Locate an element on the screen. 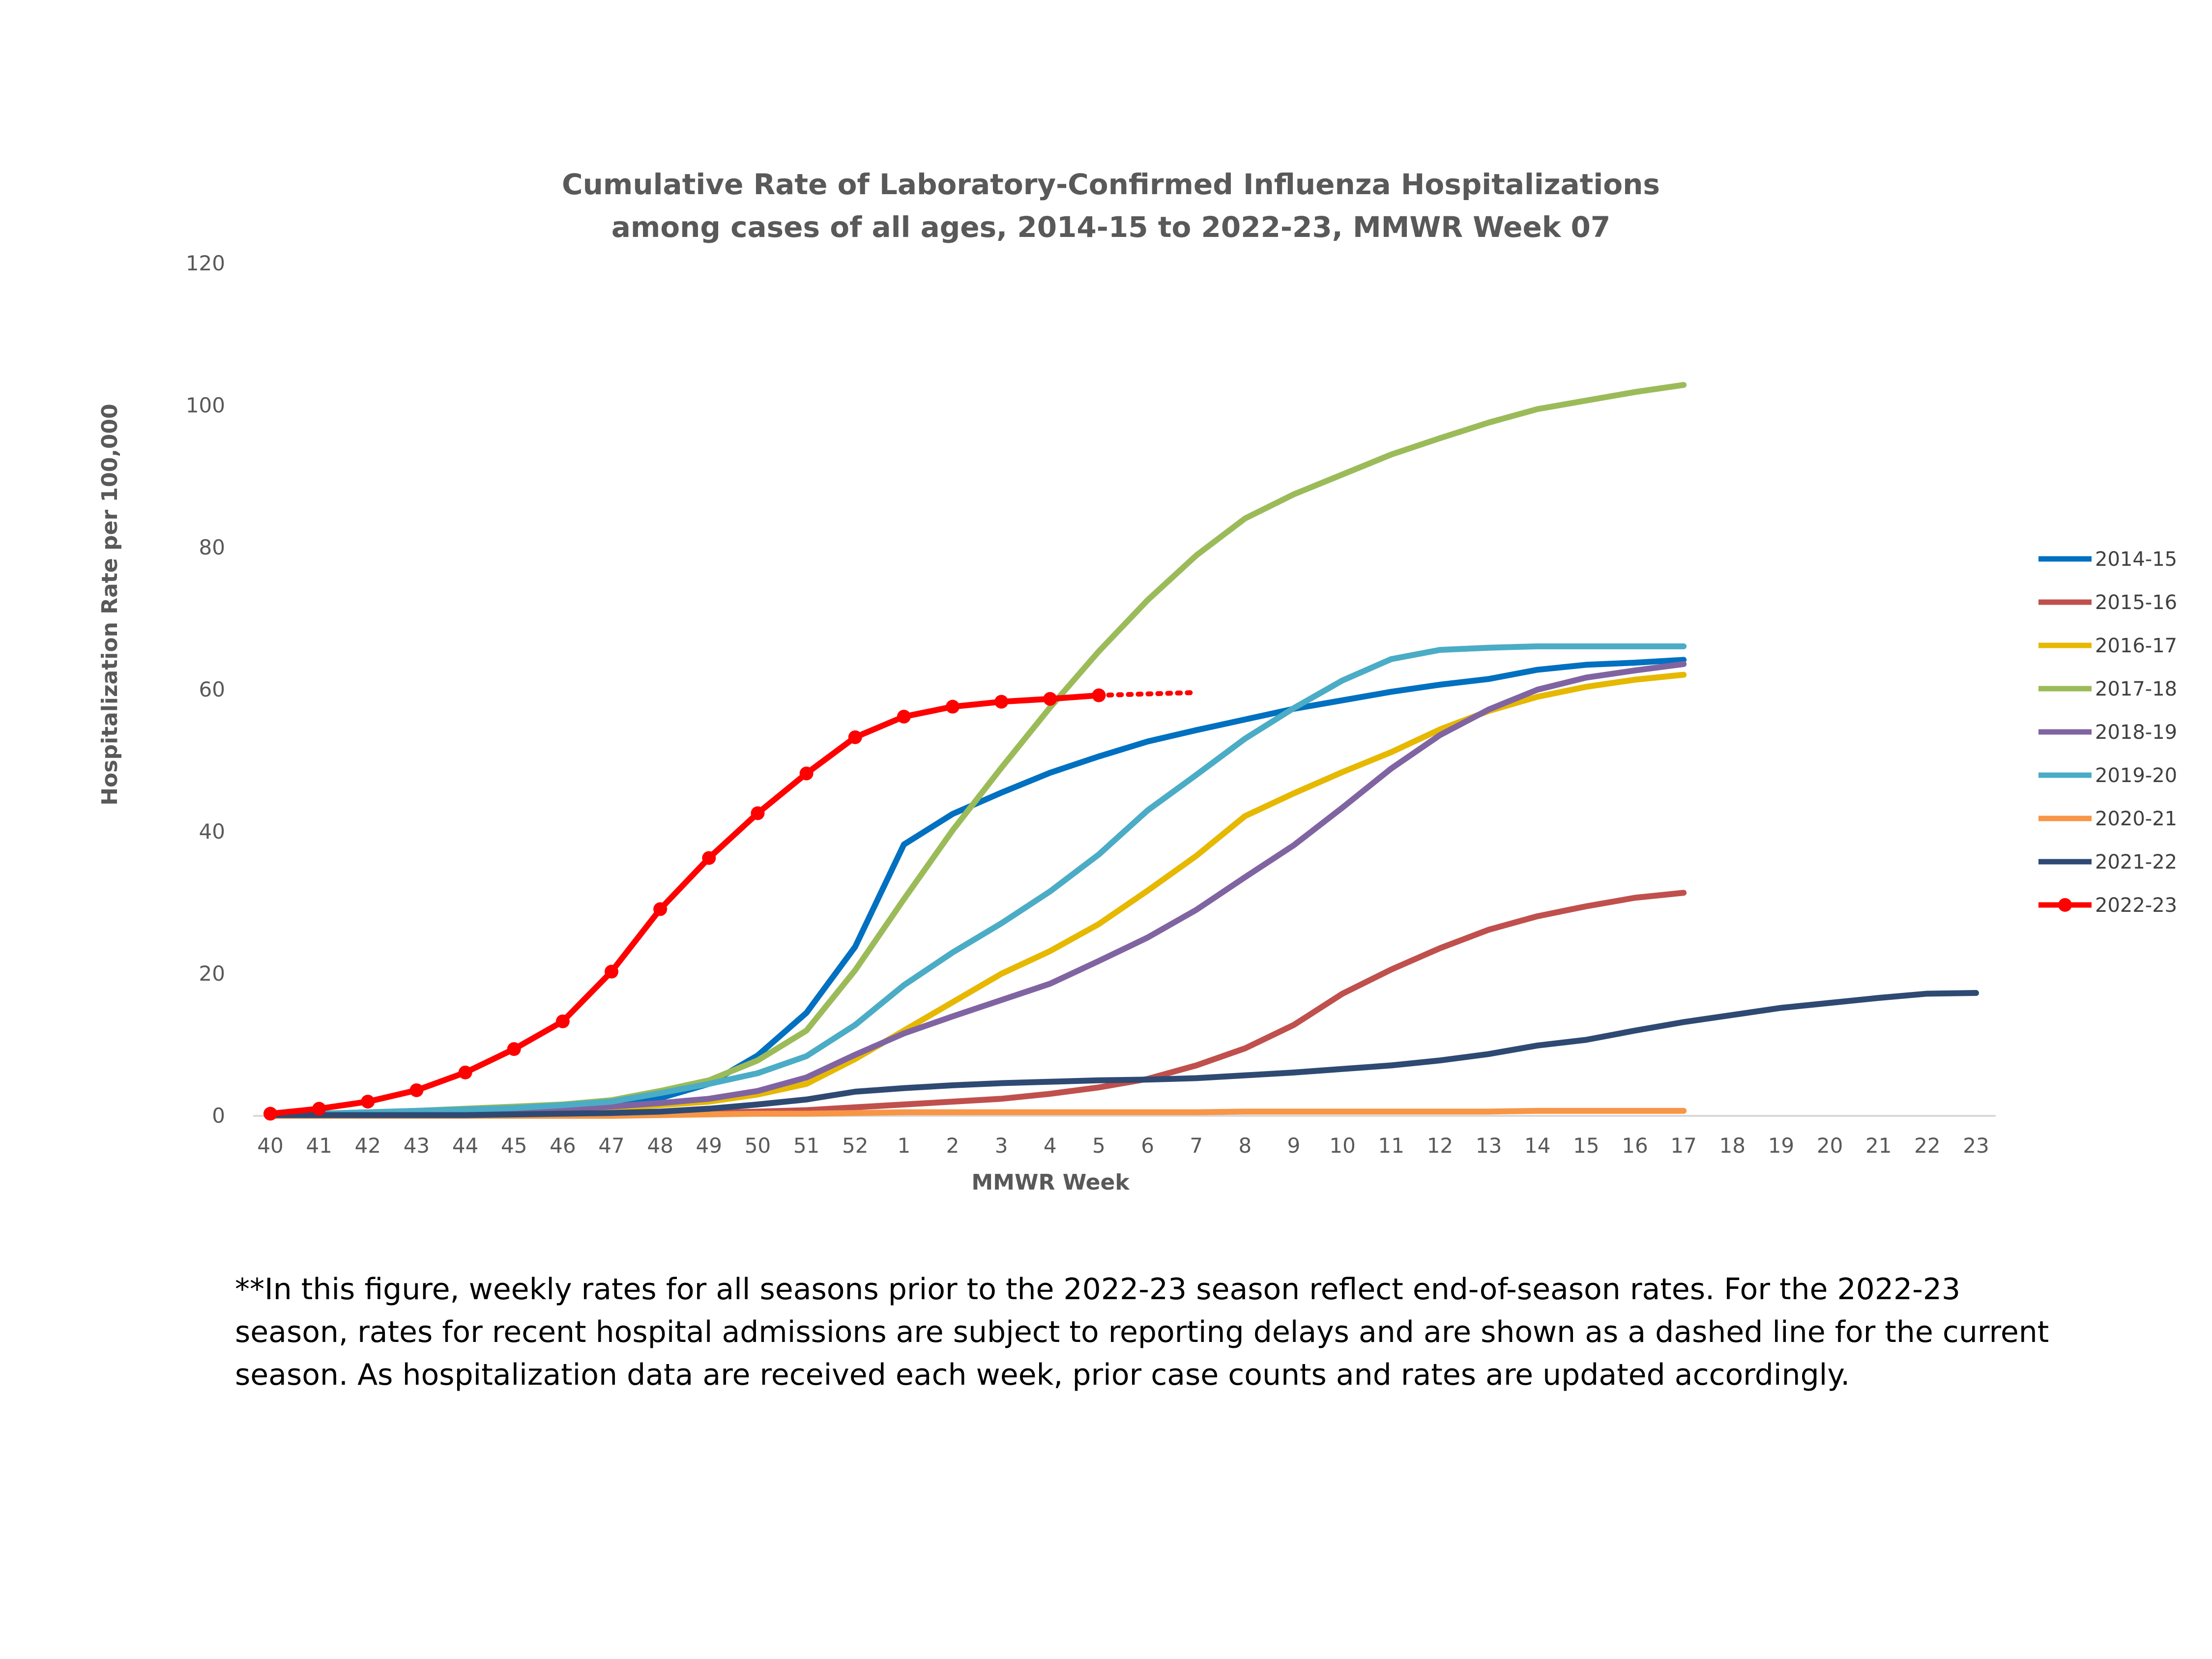 This screenshot has width=2212, height=1659. y-tick-label: 40 is located at coordinates (212, 832).